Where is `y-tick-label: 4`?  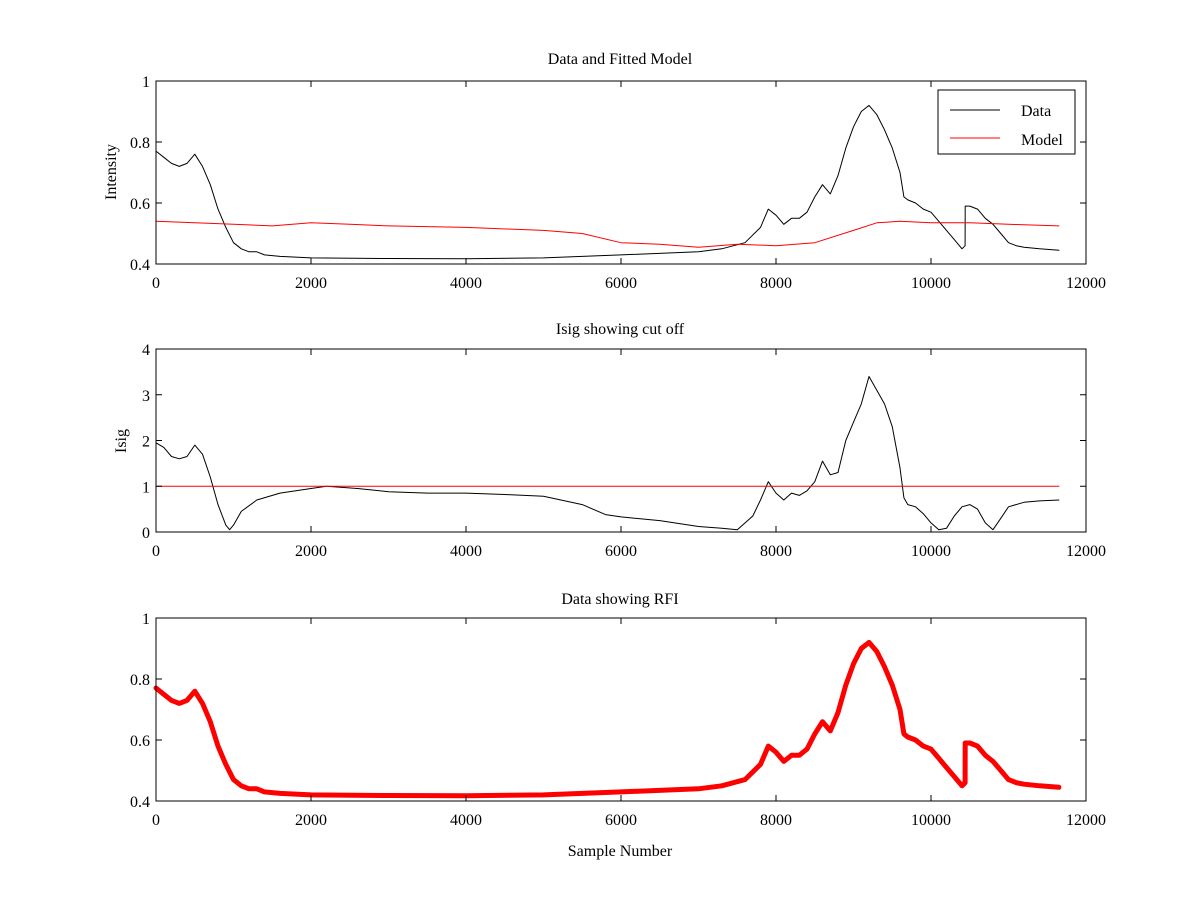 y-tick-label: 4 is located at coordinates (146, 350).